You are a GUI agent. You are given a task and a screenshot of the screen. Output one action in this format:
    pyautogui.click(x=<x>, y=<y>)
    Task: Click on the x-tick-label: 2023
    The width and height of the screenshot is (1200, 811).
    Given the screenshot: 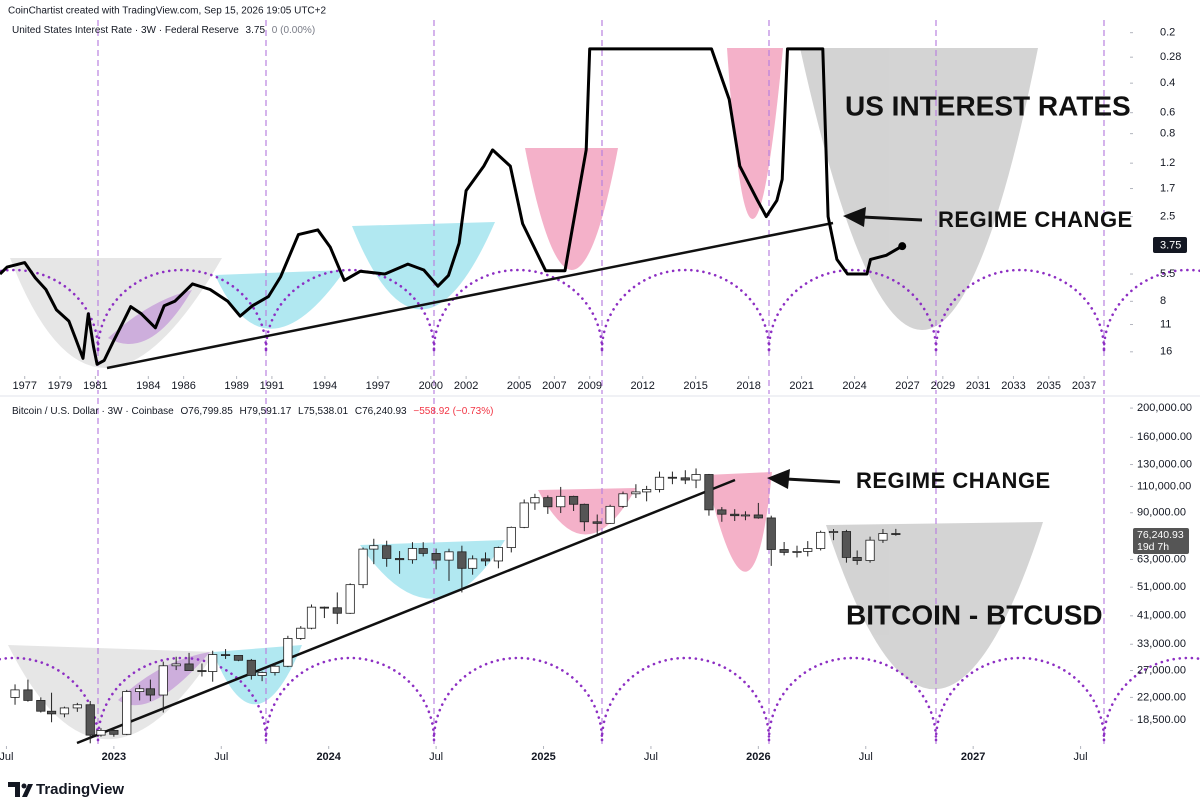 What is the action you would take?
    pyautogui.click(x=114, y=757)
    